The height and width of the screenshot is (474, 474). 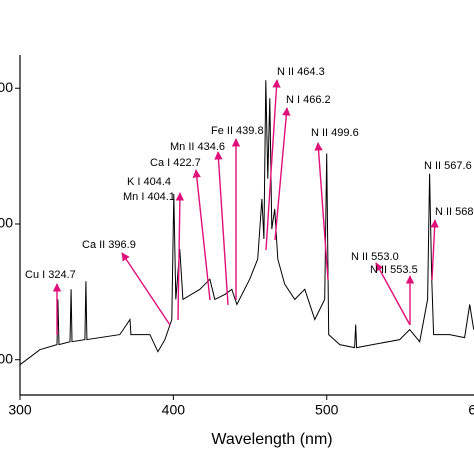 What do you see at coordinates (149, 182) in the screenshot?
I see `annotation: K I 404.4` at bounding box center [149, 182].